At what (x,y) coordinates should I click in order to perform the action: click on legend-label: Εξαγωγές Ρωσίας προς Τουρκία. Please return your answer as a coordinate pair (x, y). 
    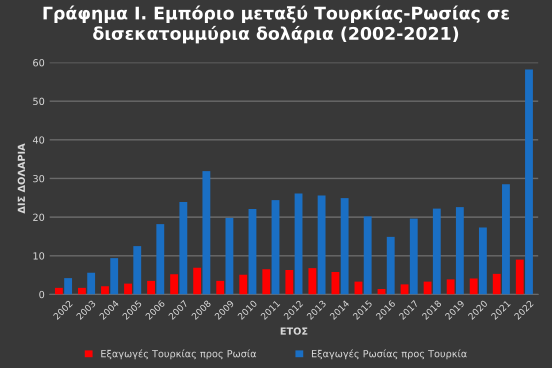
    Looking at the image, I should click on (389, 354).